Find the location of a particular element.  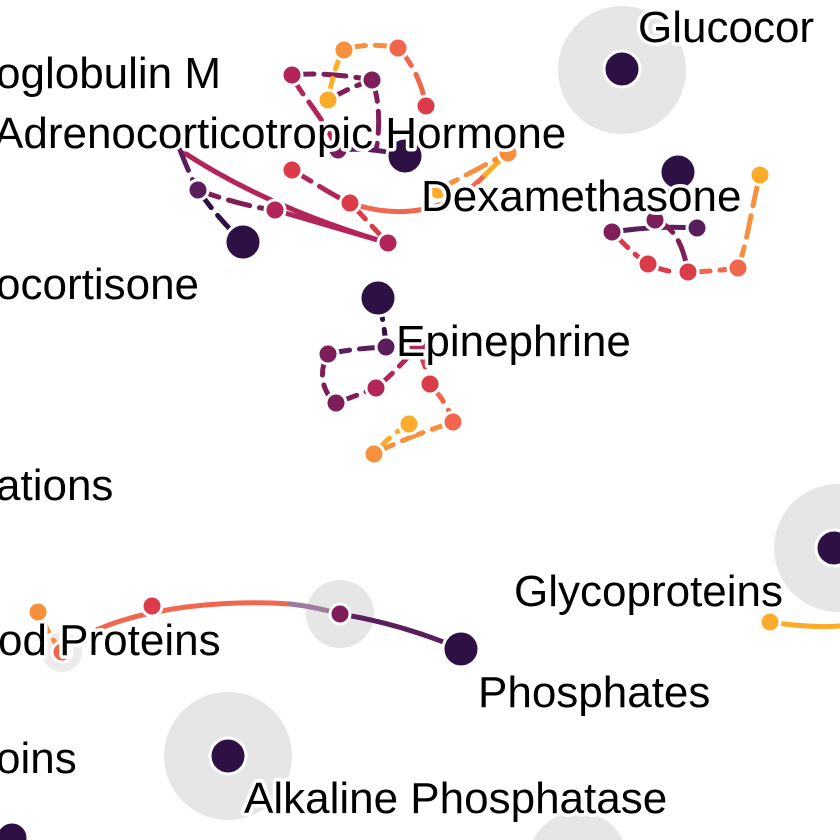

label-glucocorticoids: Glucocor is located at coordinates (726, 27).